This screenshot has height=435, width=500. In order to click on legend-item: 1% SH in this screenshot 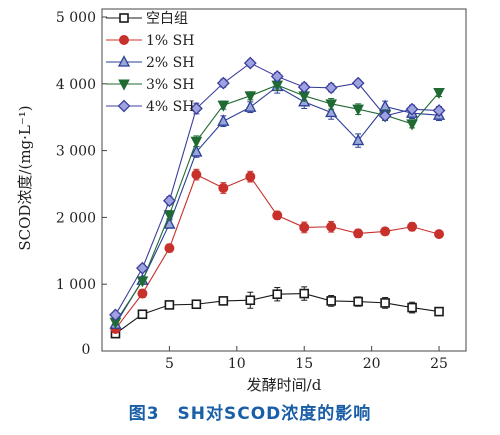, I will do `click(150, 41)`.